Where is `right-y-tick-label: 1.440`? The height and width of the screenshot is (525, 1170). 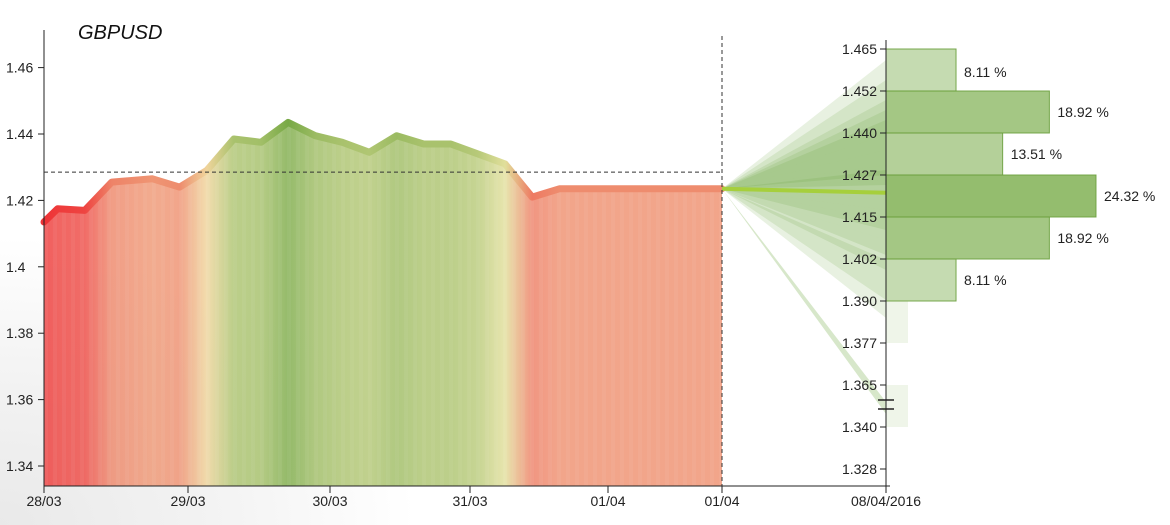 right-y-tick-label: 1.440 is located at coordinates (859, 133).